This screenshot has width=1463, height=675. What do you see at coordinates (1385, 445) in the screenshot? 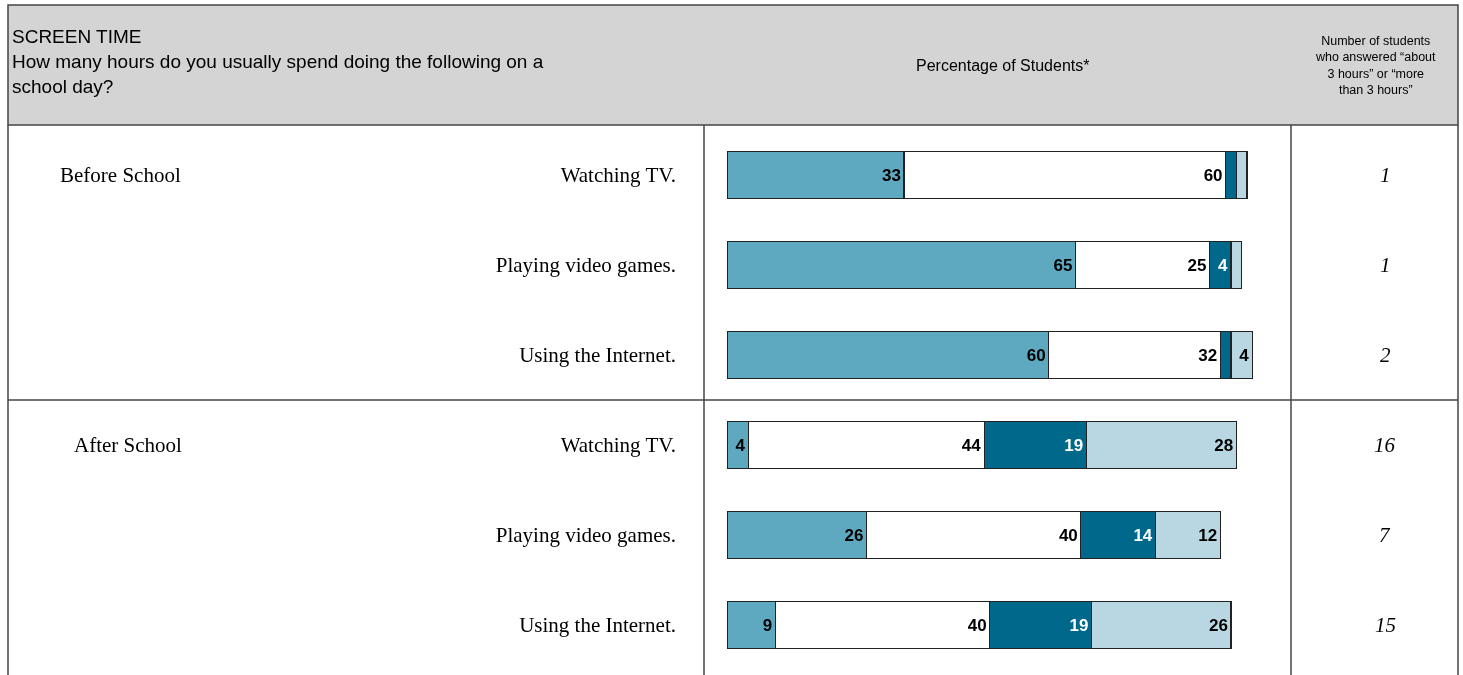
I see `text: 16` at bounding box center [1385, 445].